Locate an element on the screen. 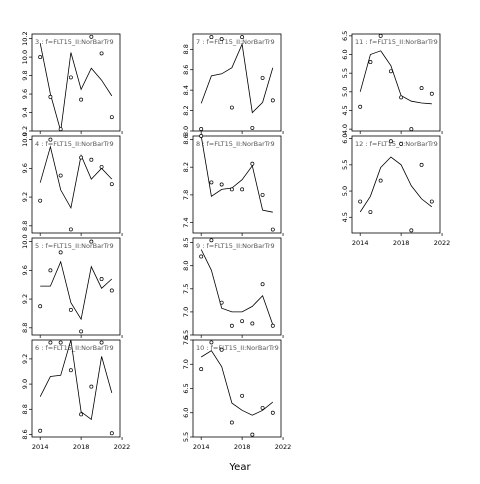 This screenshot has height=484, width=480. y-tick-label: 7.8 is located at coordinates (186, 195).